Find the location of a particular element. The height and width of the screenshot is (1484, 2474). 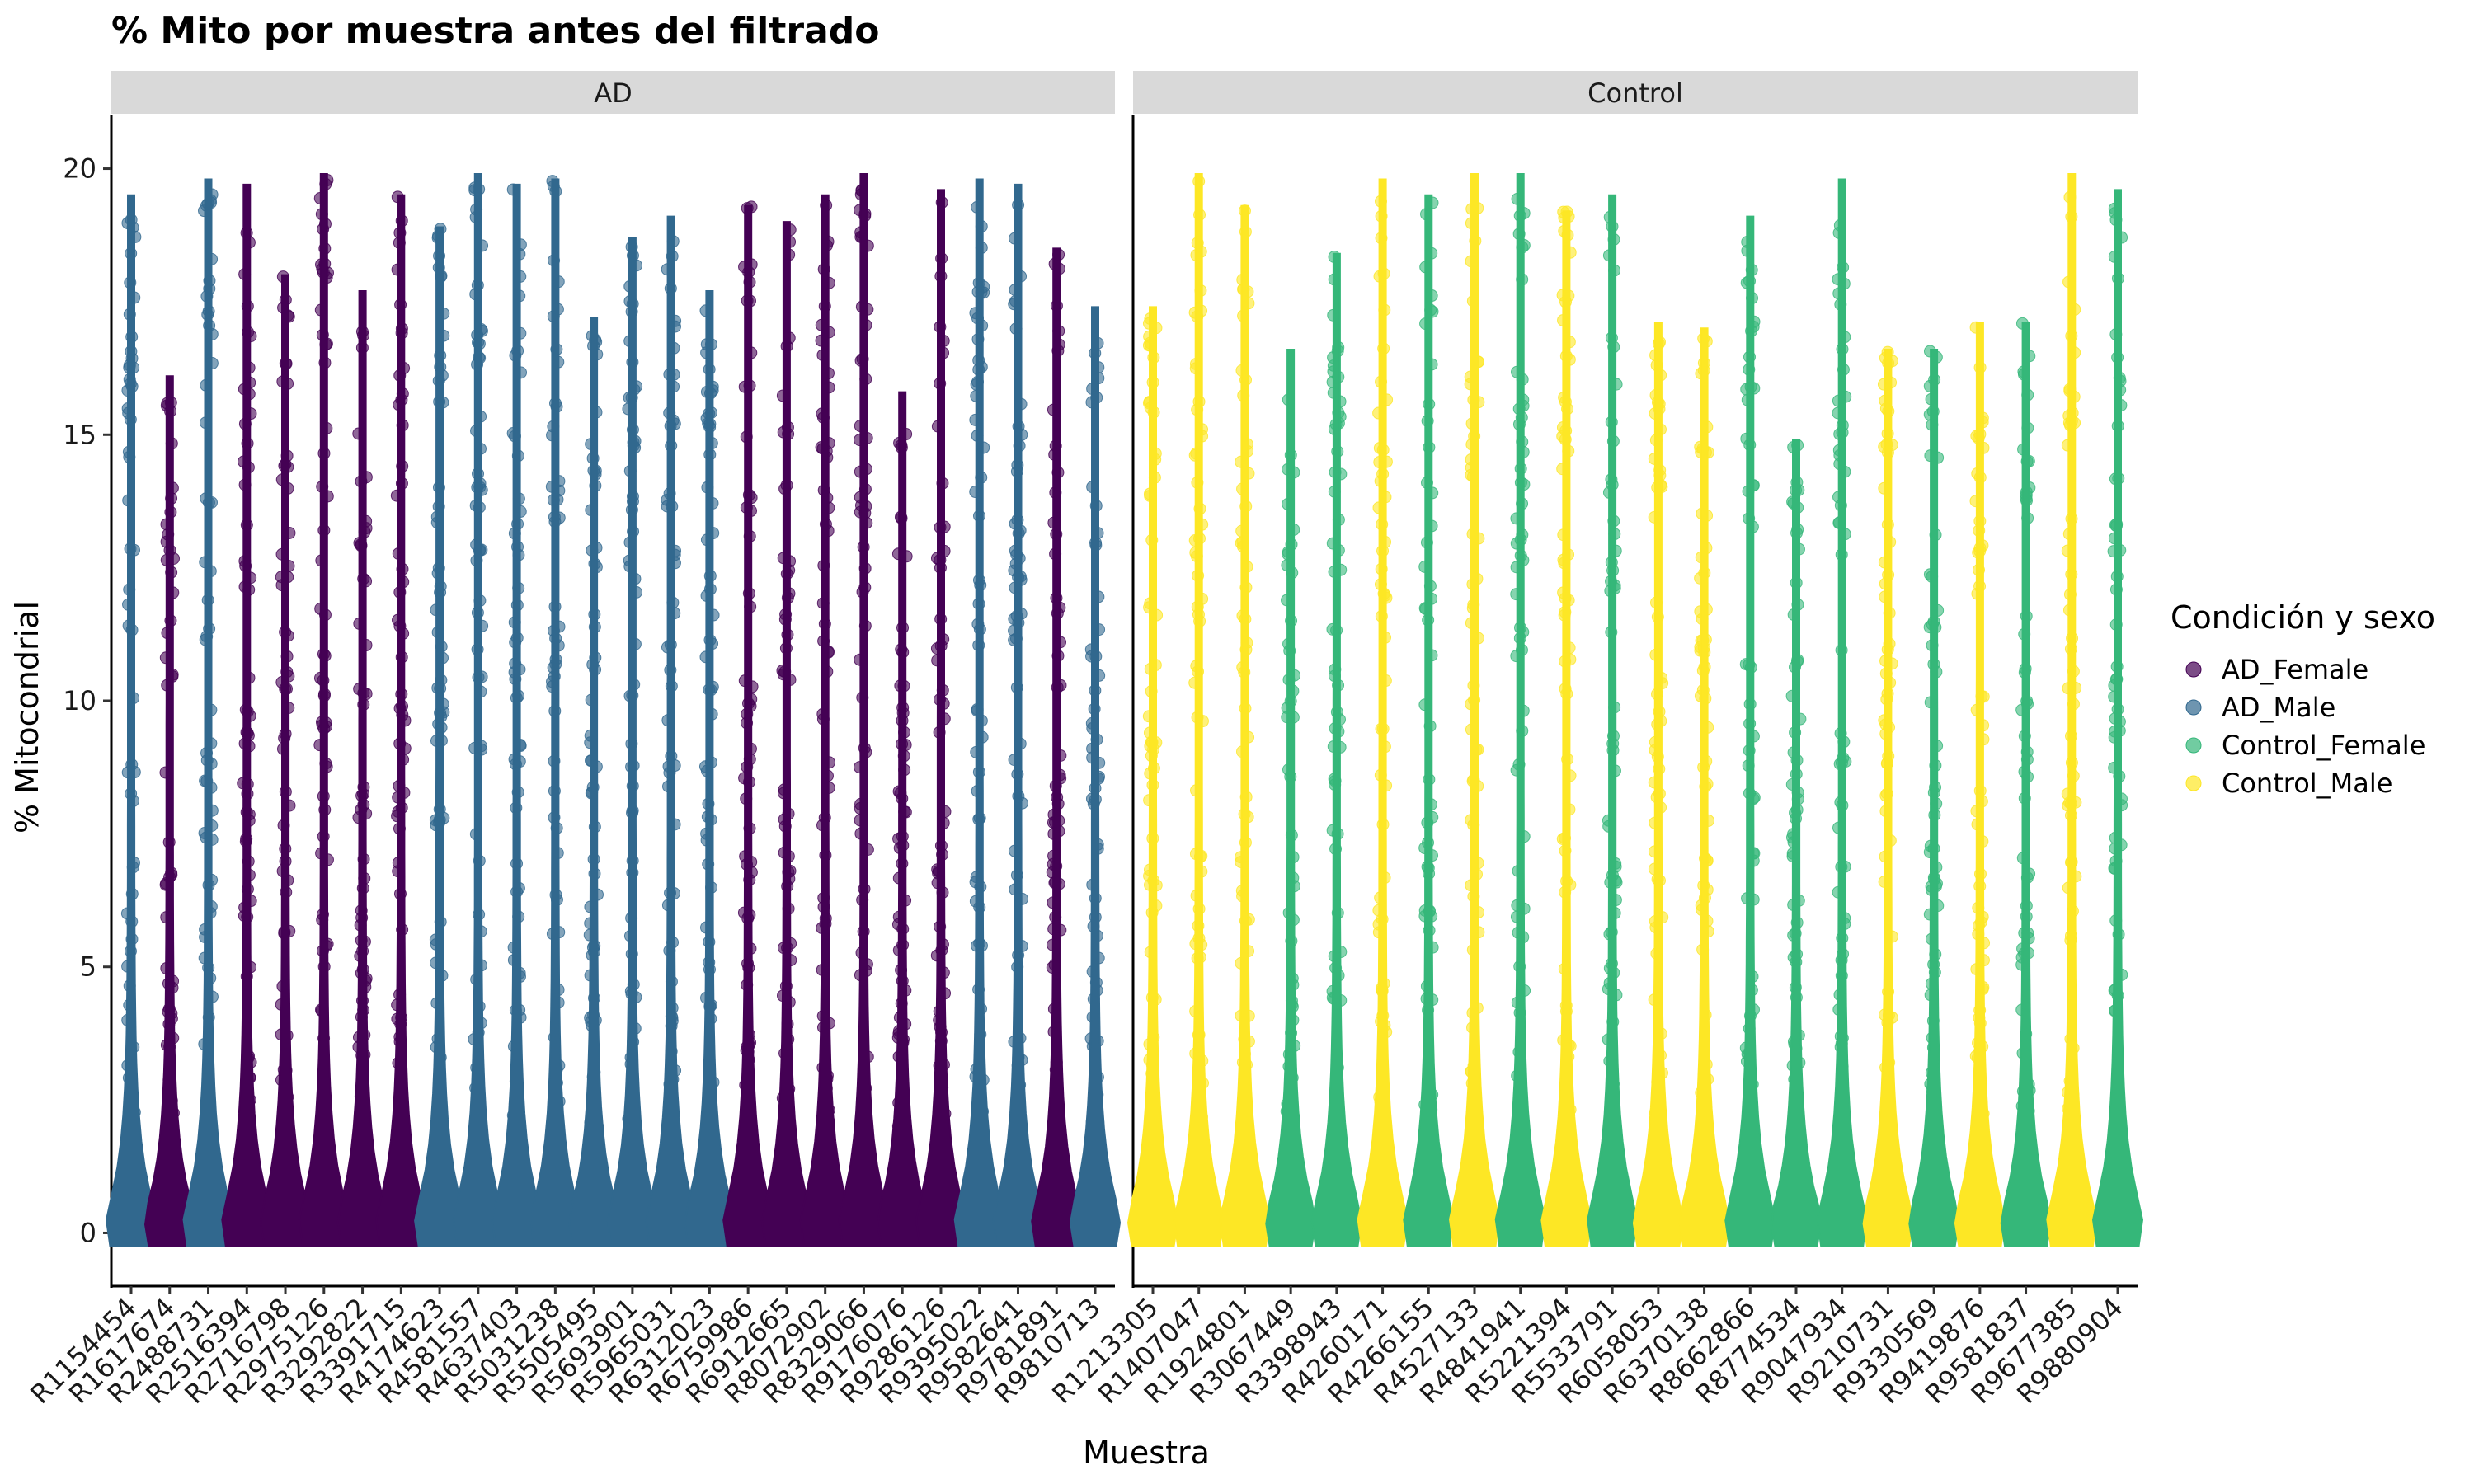

violin-R1924801 is located at coordinates (1245, 725).